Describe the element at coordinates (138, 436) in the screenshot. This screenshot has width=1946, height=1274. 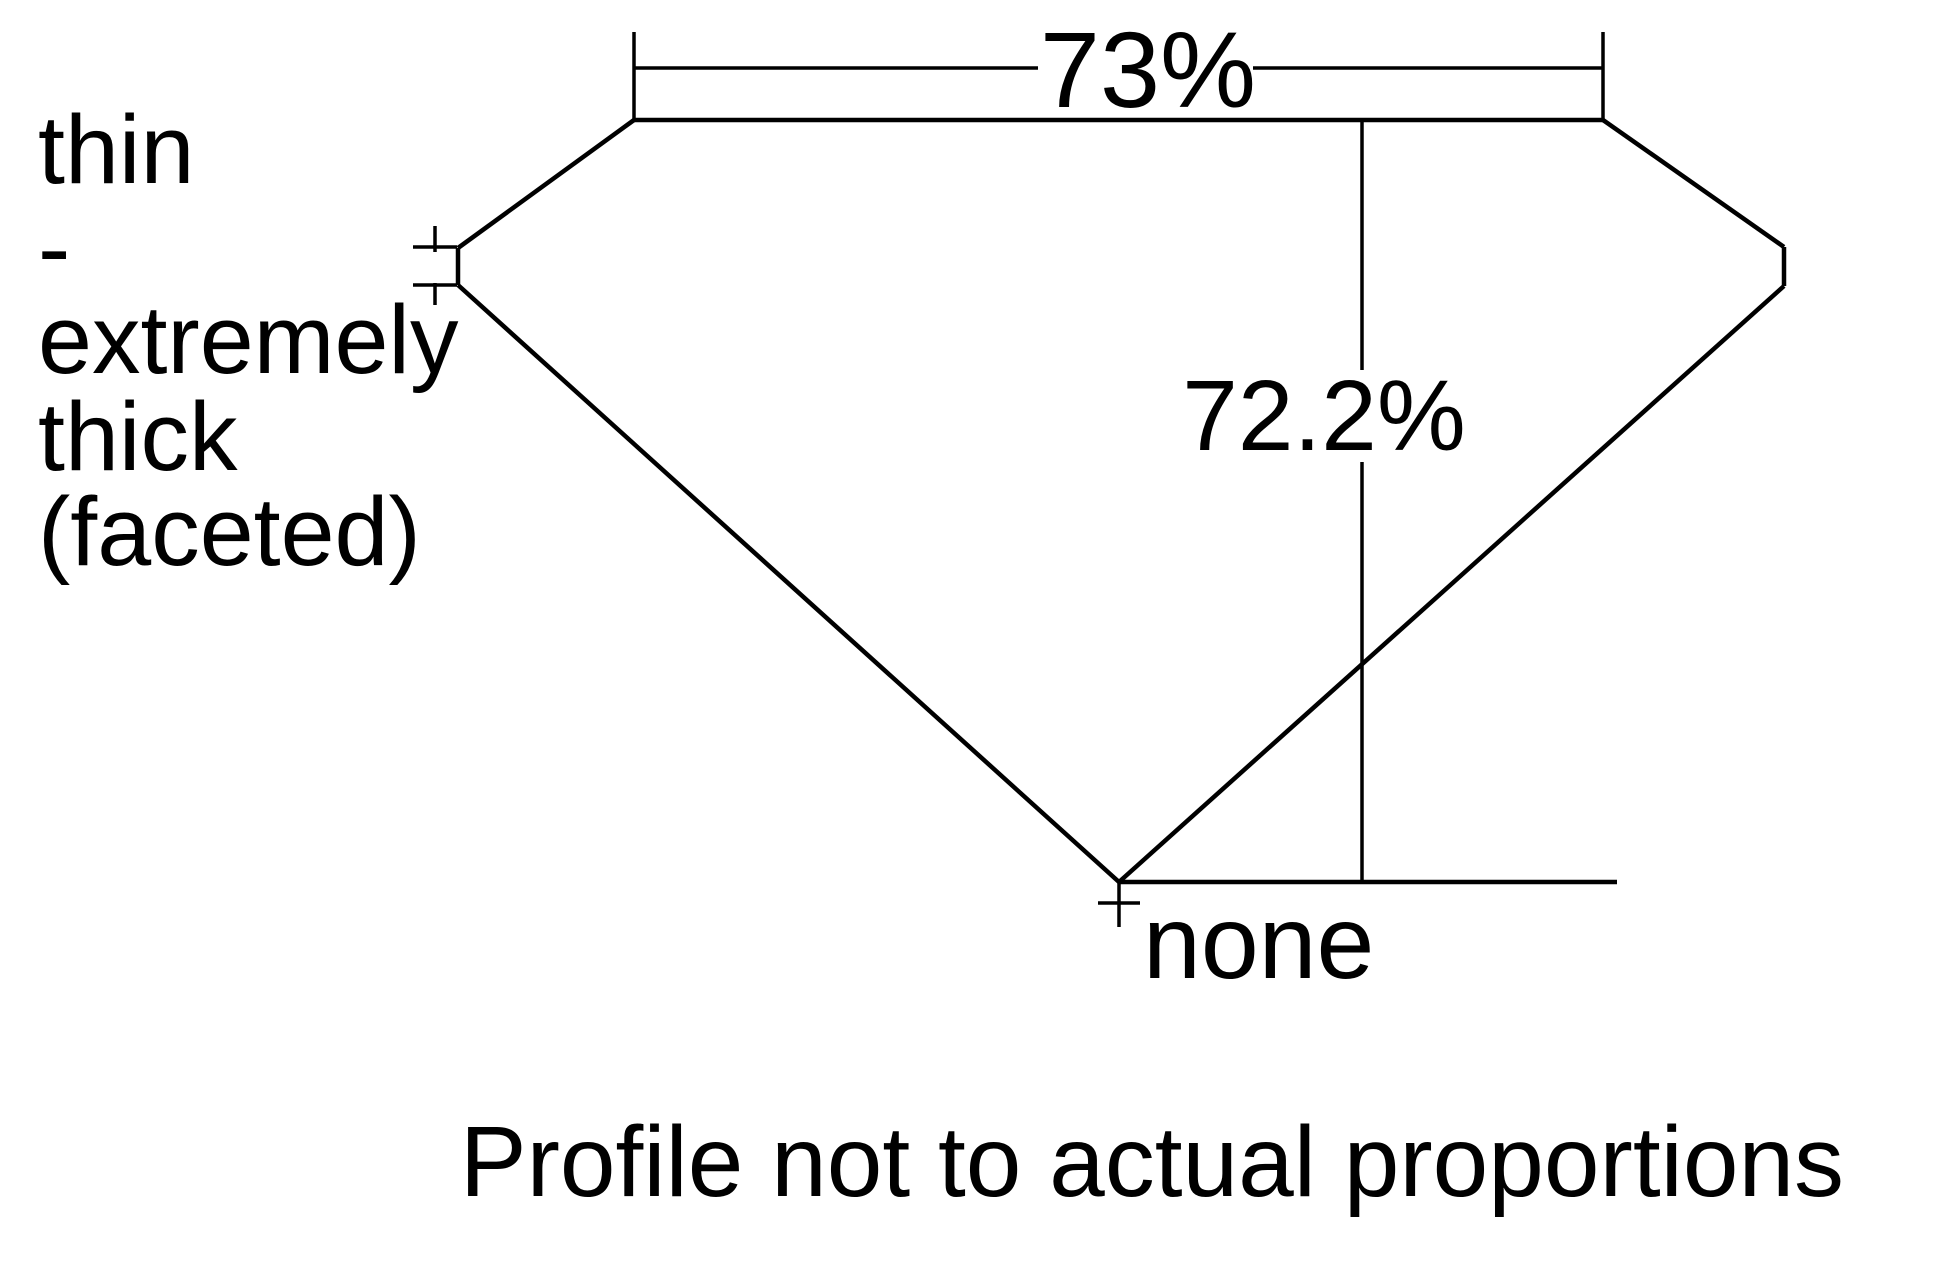
I see `girdle-label-line-4: thick` at that location.